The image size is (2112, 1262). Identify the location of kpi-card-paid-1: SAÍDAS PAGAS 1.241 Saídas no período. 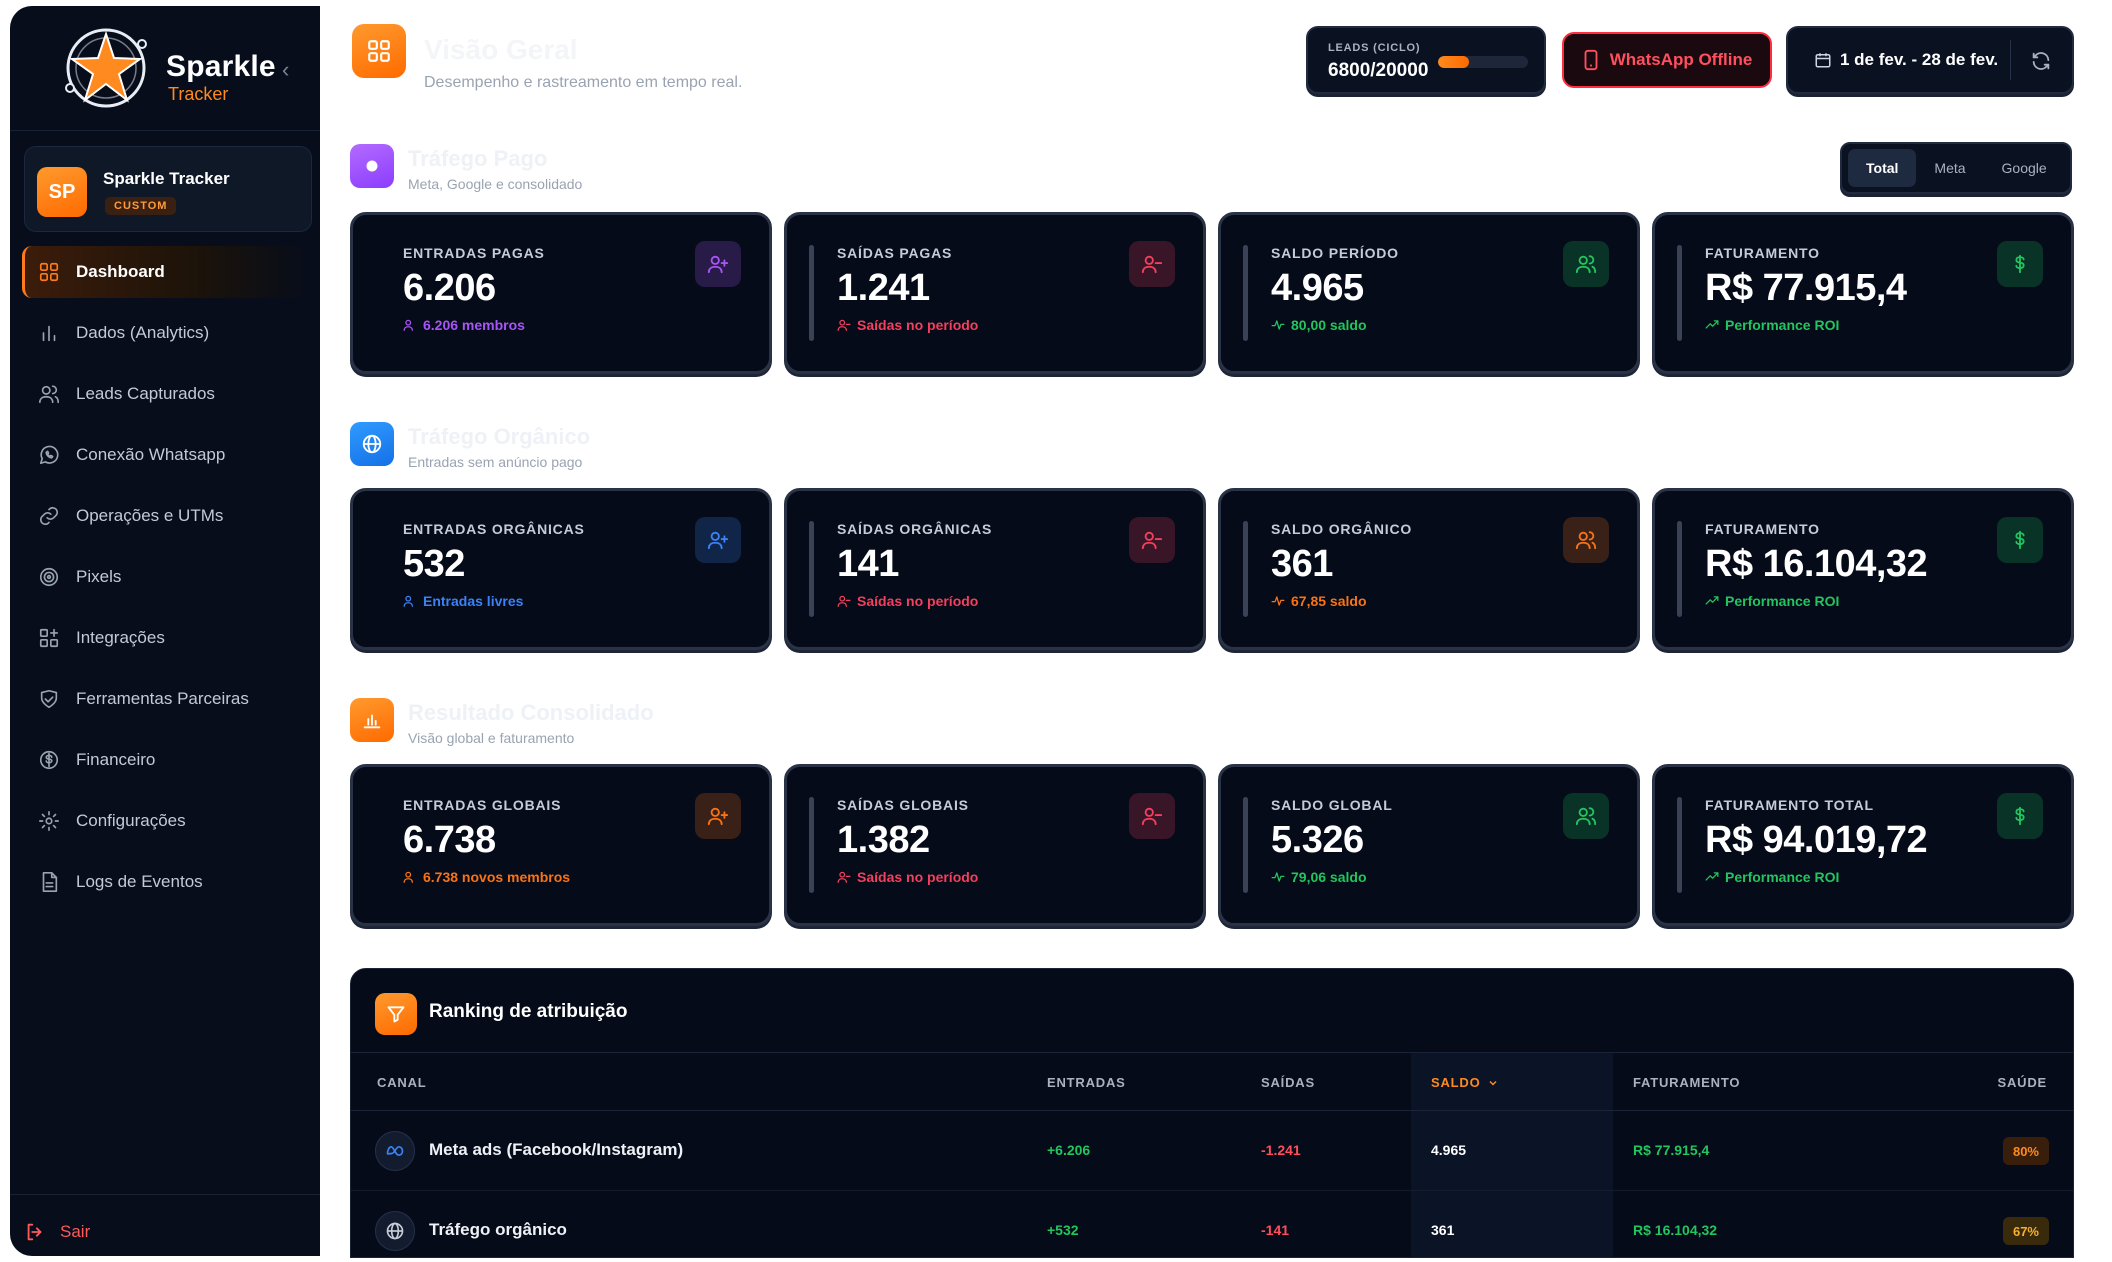
(995, 293).